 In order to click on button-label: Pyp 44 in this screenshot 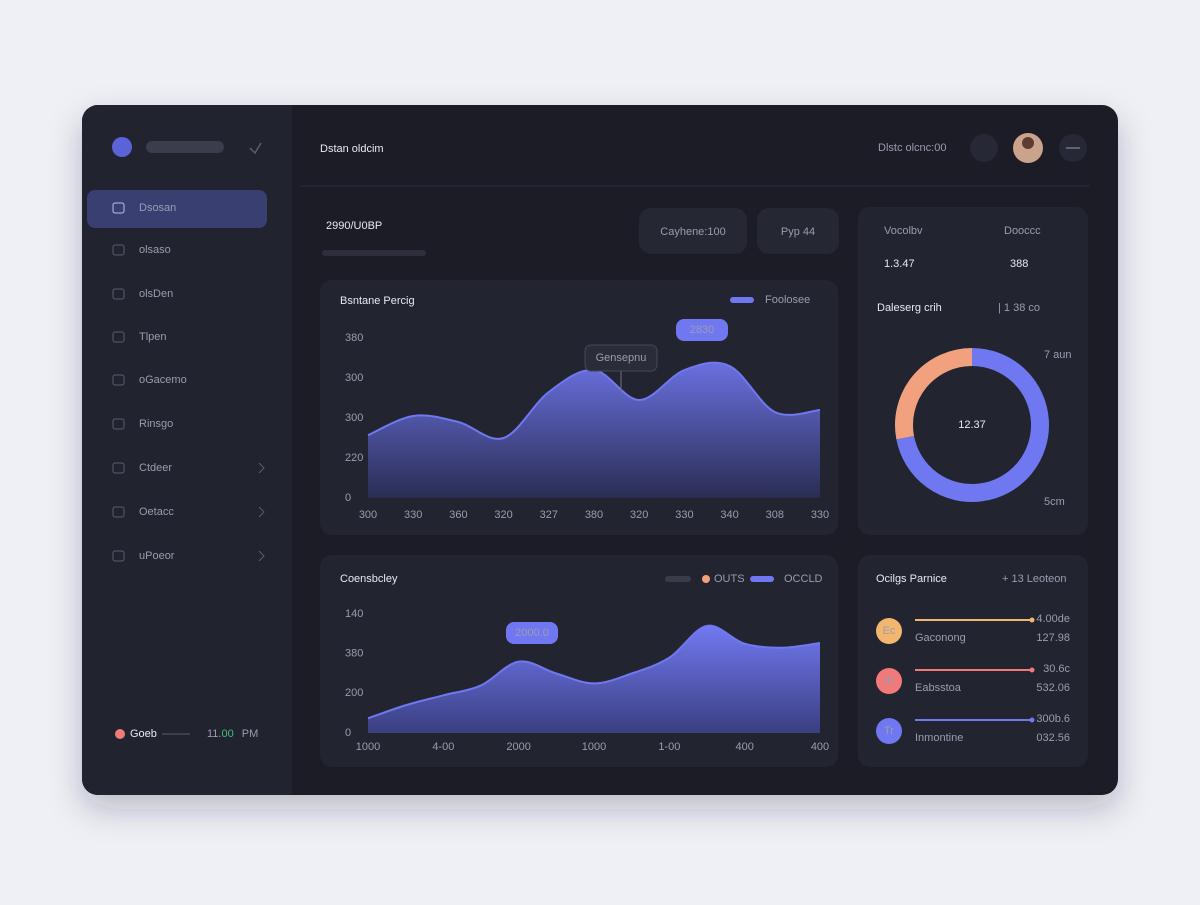, I will do `click(798, 232)`.